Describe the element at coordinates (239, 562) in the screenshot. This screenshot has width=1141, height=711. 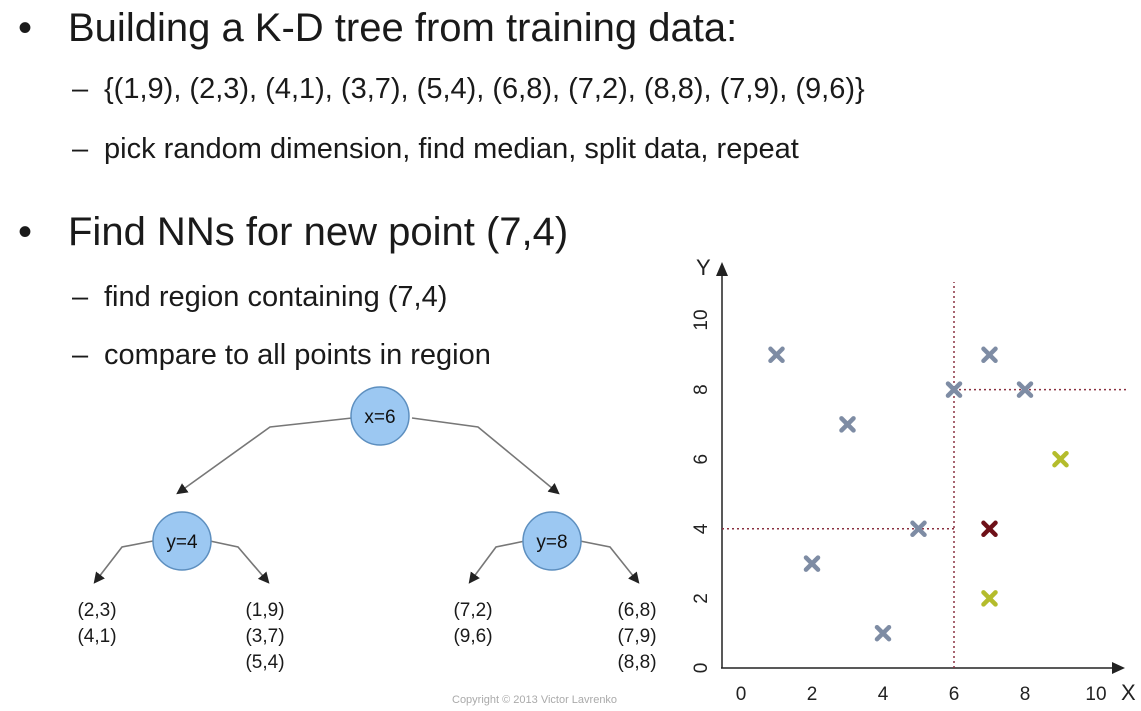
I see `edge-left-leaf2` at that location.